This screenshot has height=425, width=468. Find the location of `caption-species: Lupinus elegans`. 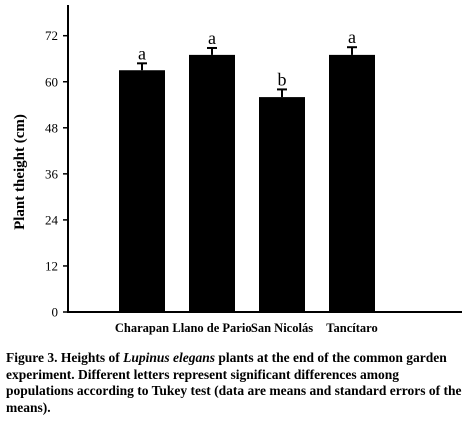

caption-species: Lupinus elegans is located at coordinates (169, 357).